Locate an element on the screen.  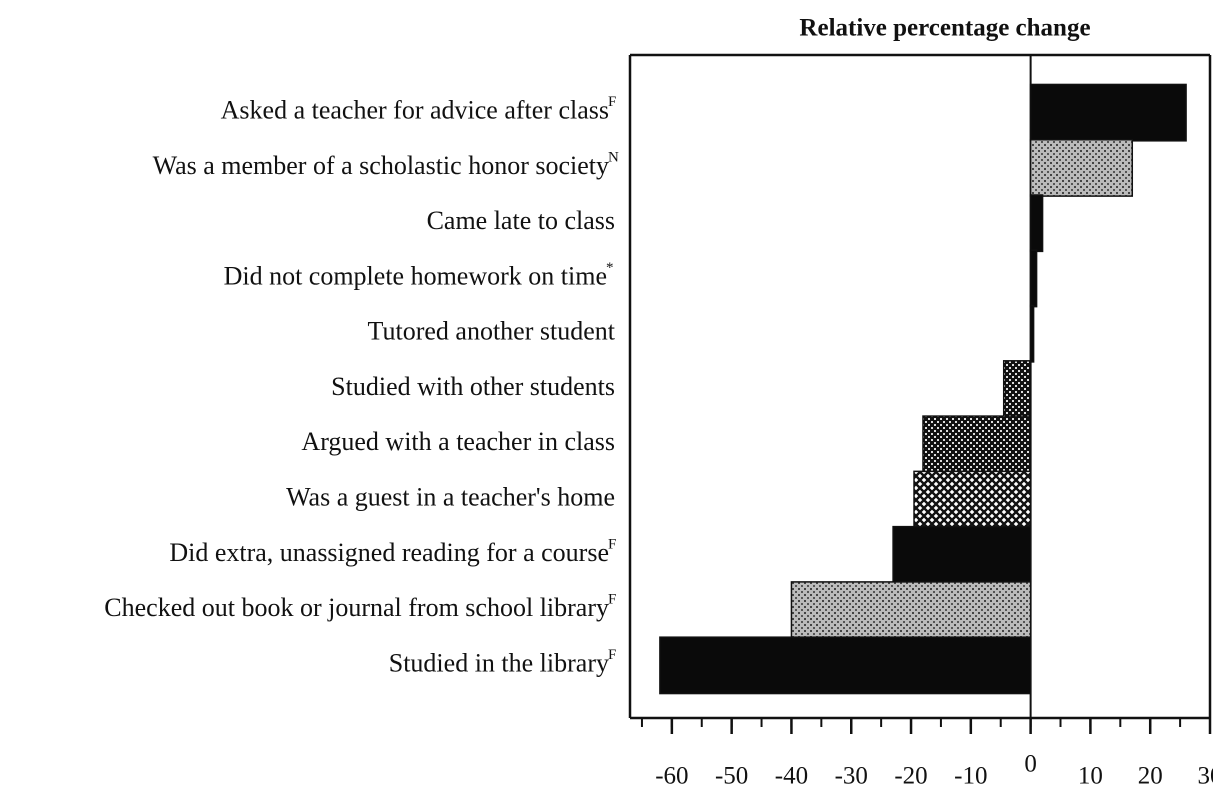
x-tick-label: -50 is located at coordinates (731, 776).